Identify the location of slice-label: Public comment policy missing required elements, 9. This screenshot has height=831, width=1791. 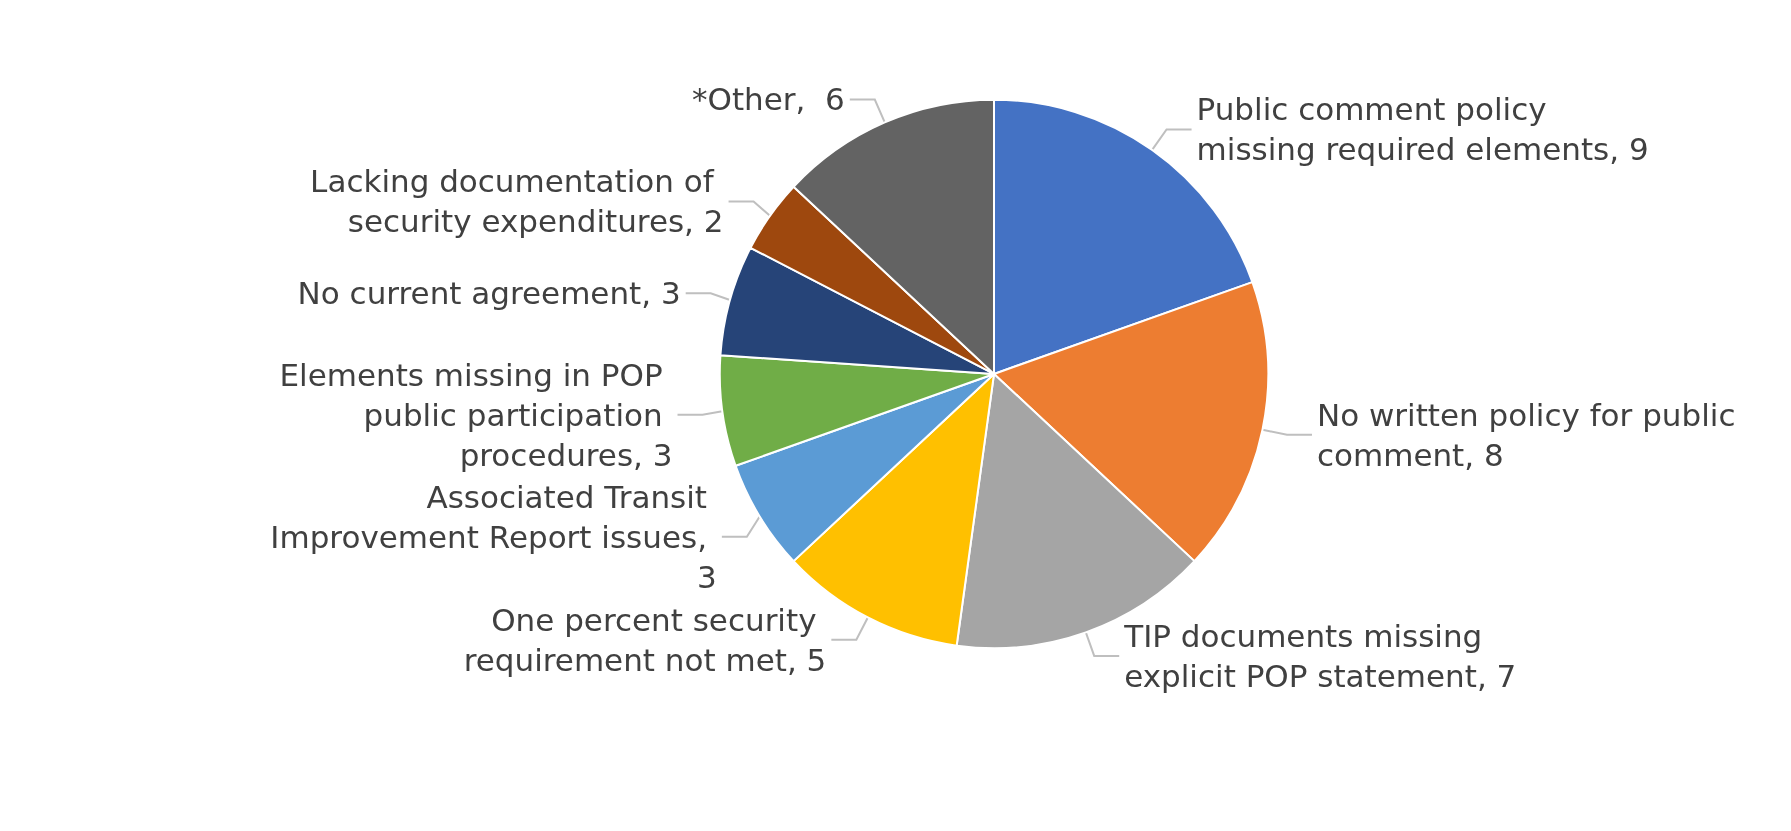
(1422, 129).